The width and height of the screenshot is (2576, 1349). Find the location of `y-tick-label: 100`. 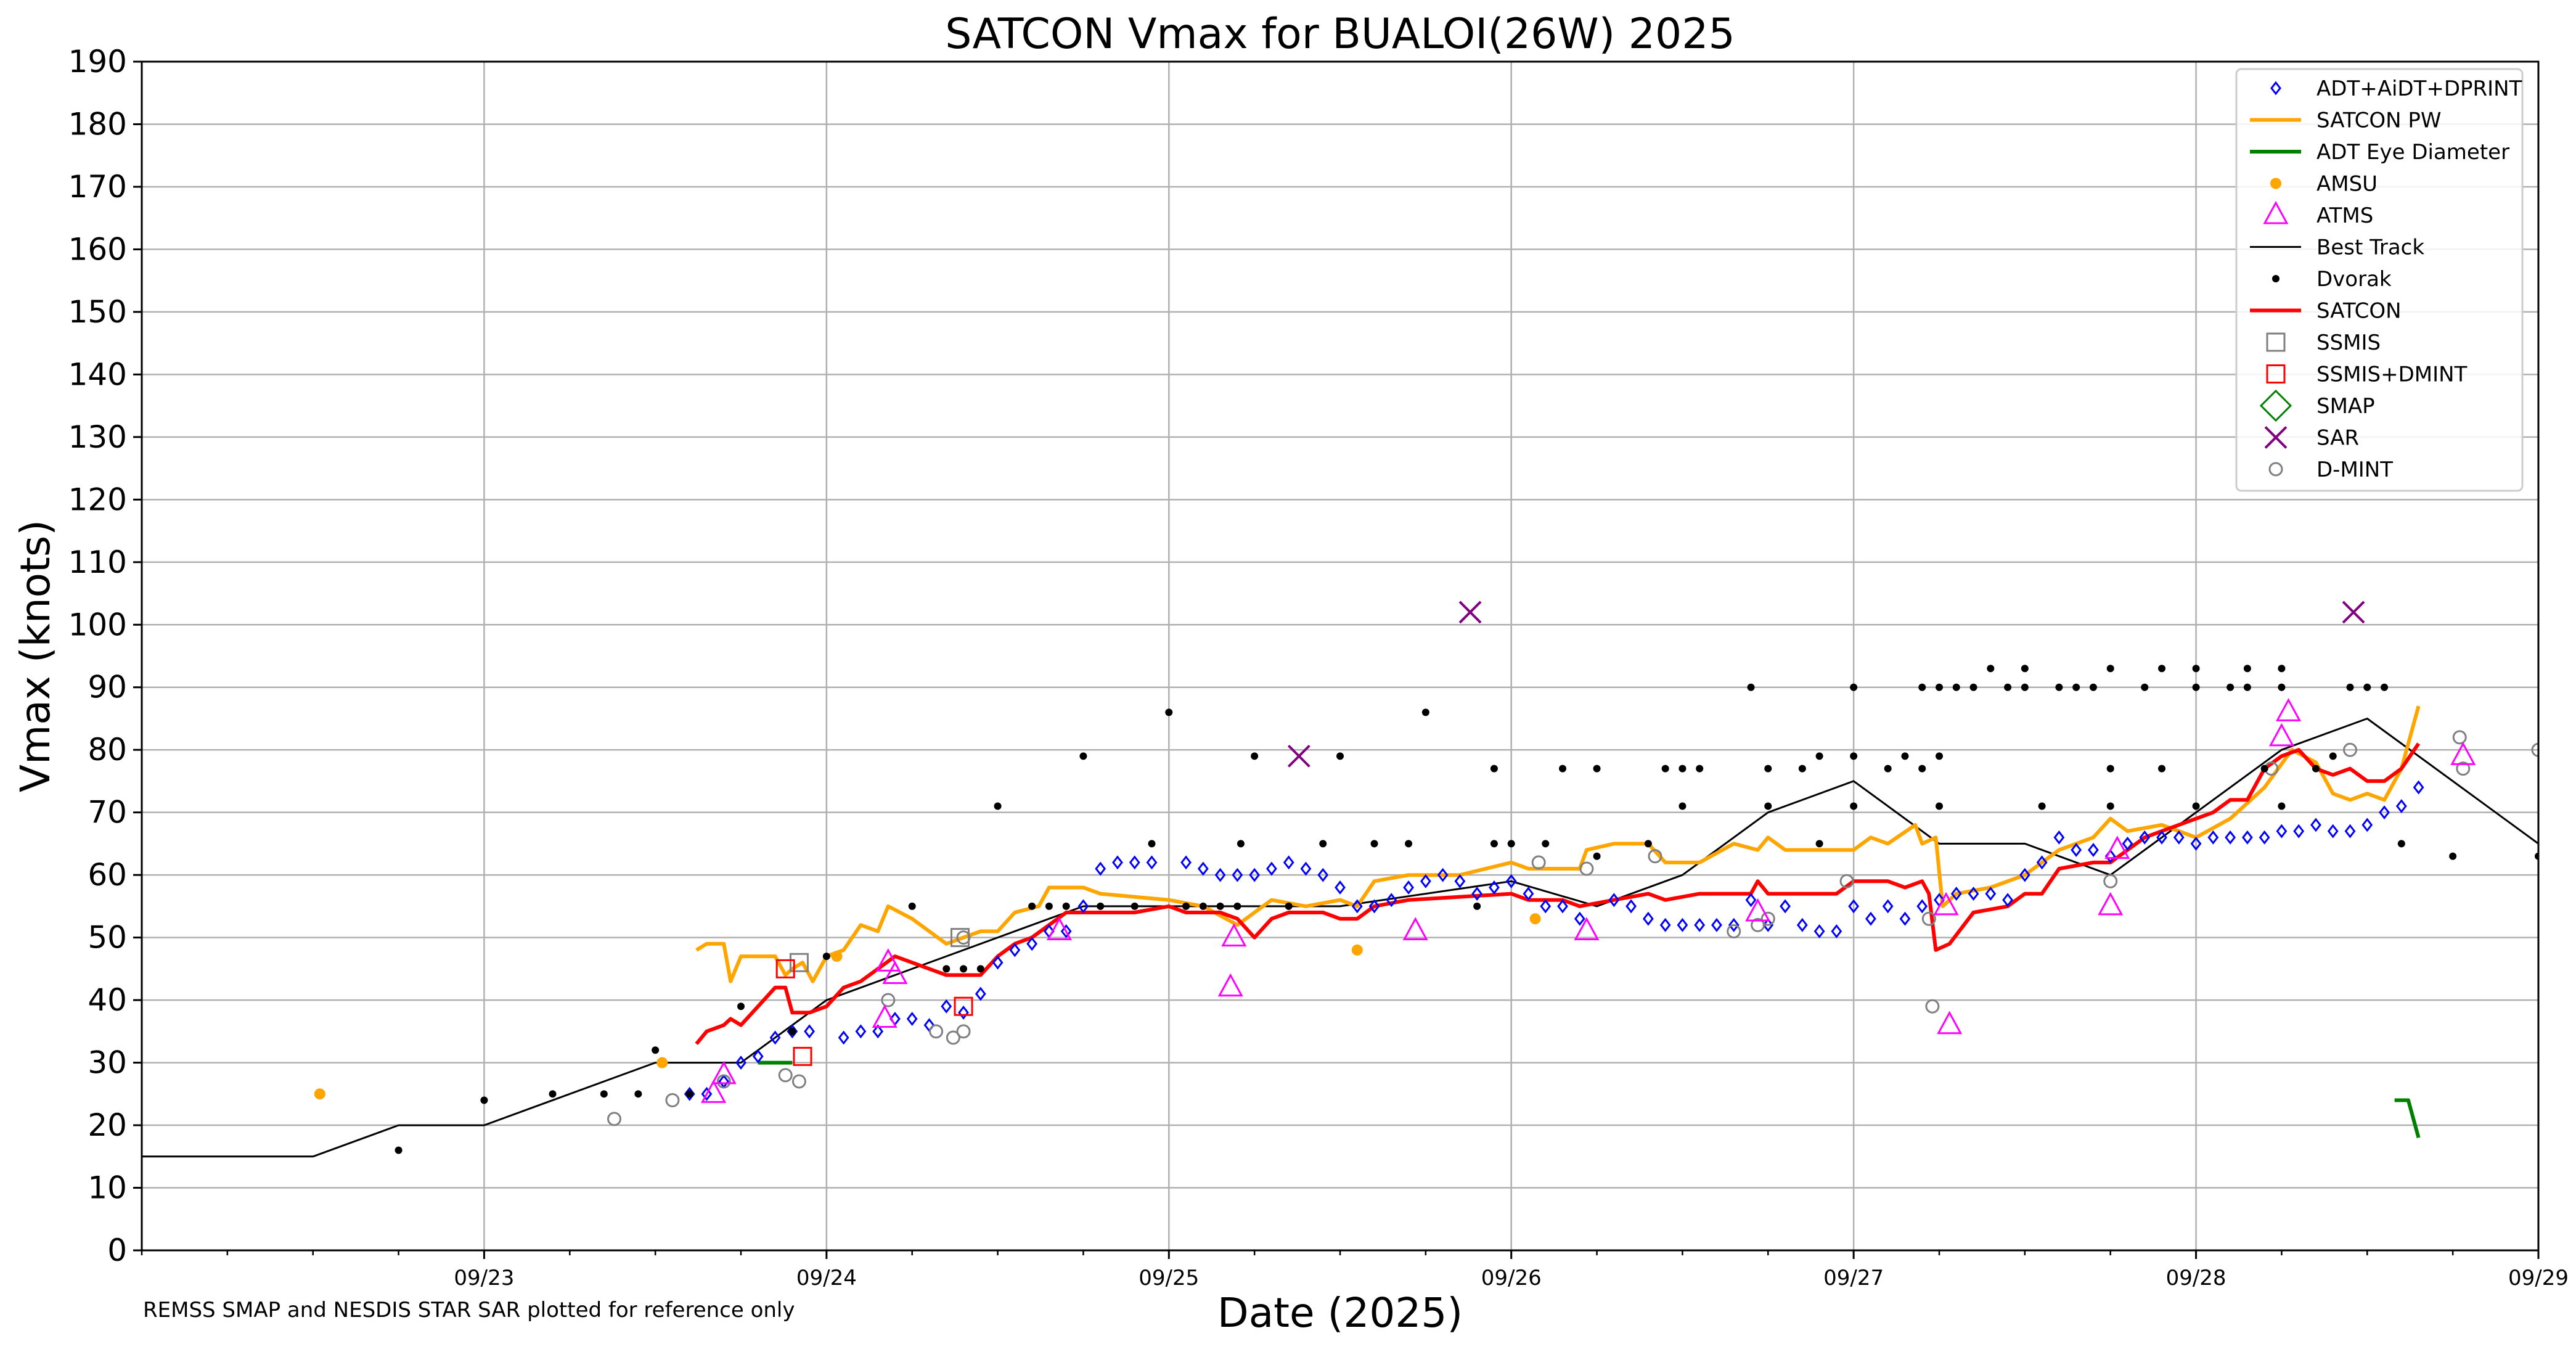

y-tick-label: 100 is located at coordinates (97, 624).